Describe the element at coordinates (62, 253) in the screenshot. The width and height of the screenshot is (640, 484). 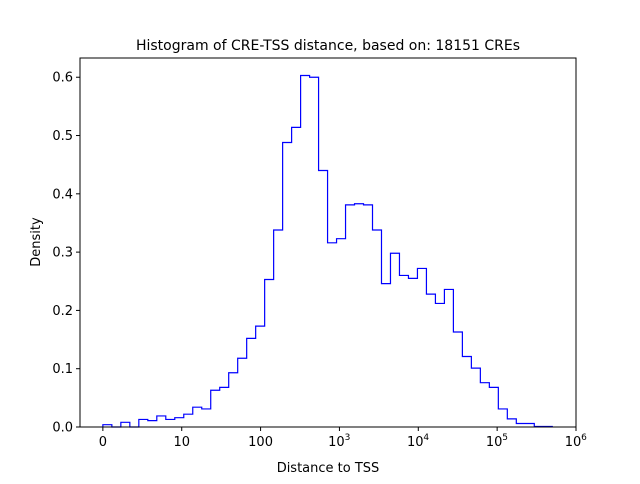
I see `y-tick-label: 0.3` at that location.